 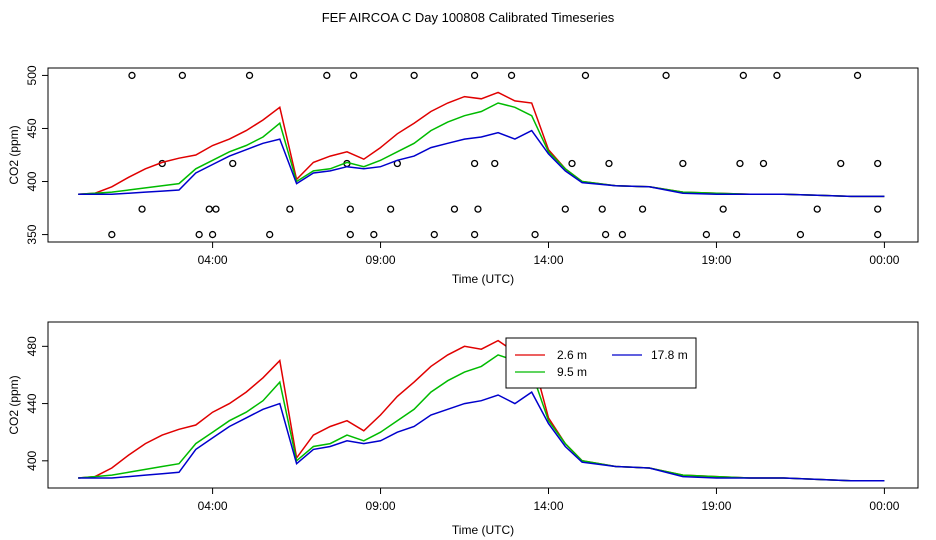 What do you see at coordinates (572, 372) in the screenshot?
I see `legend-label-9-5m: 9.5 m` at bounding box center [572, 372].